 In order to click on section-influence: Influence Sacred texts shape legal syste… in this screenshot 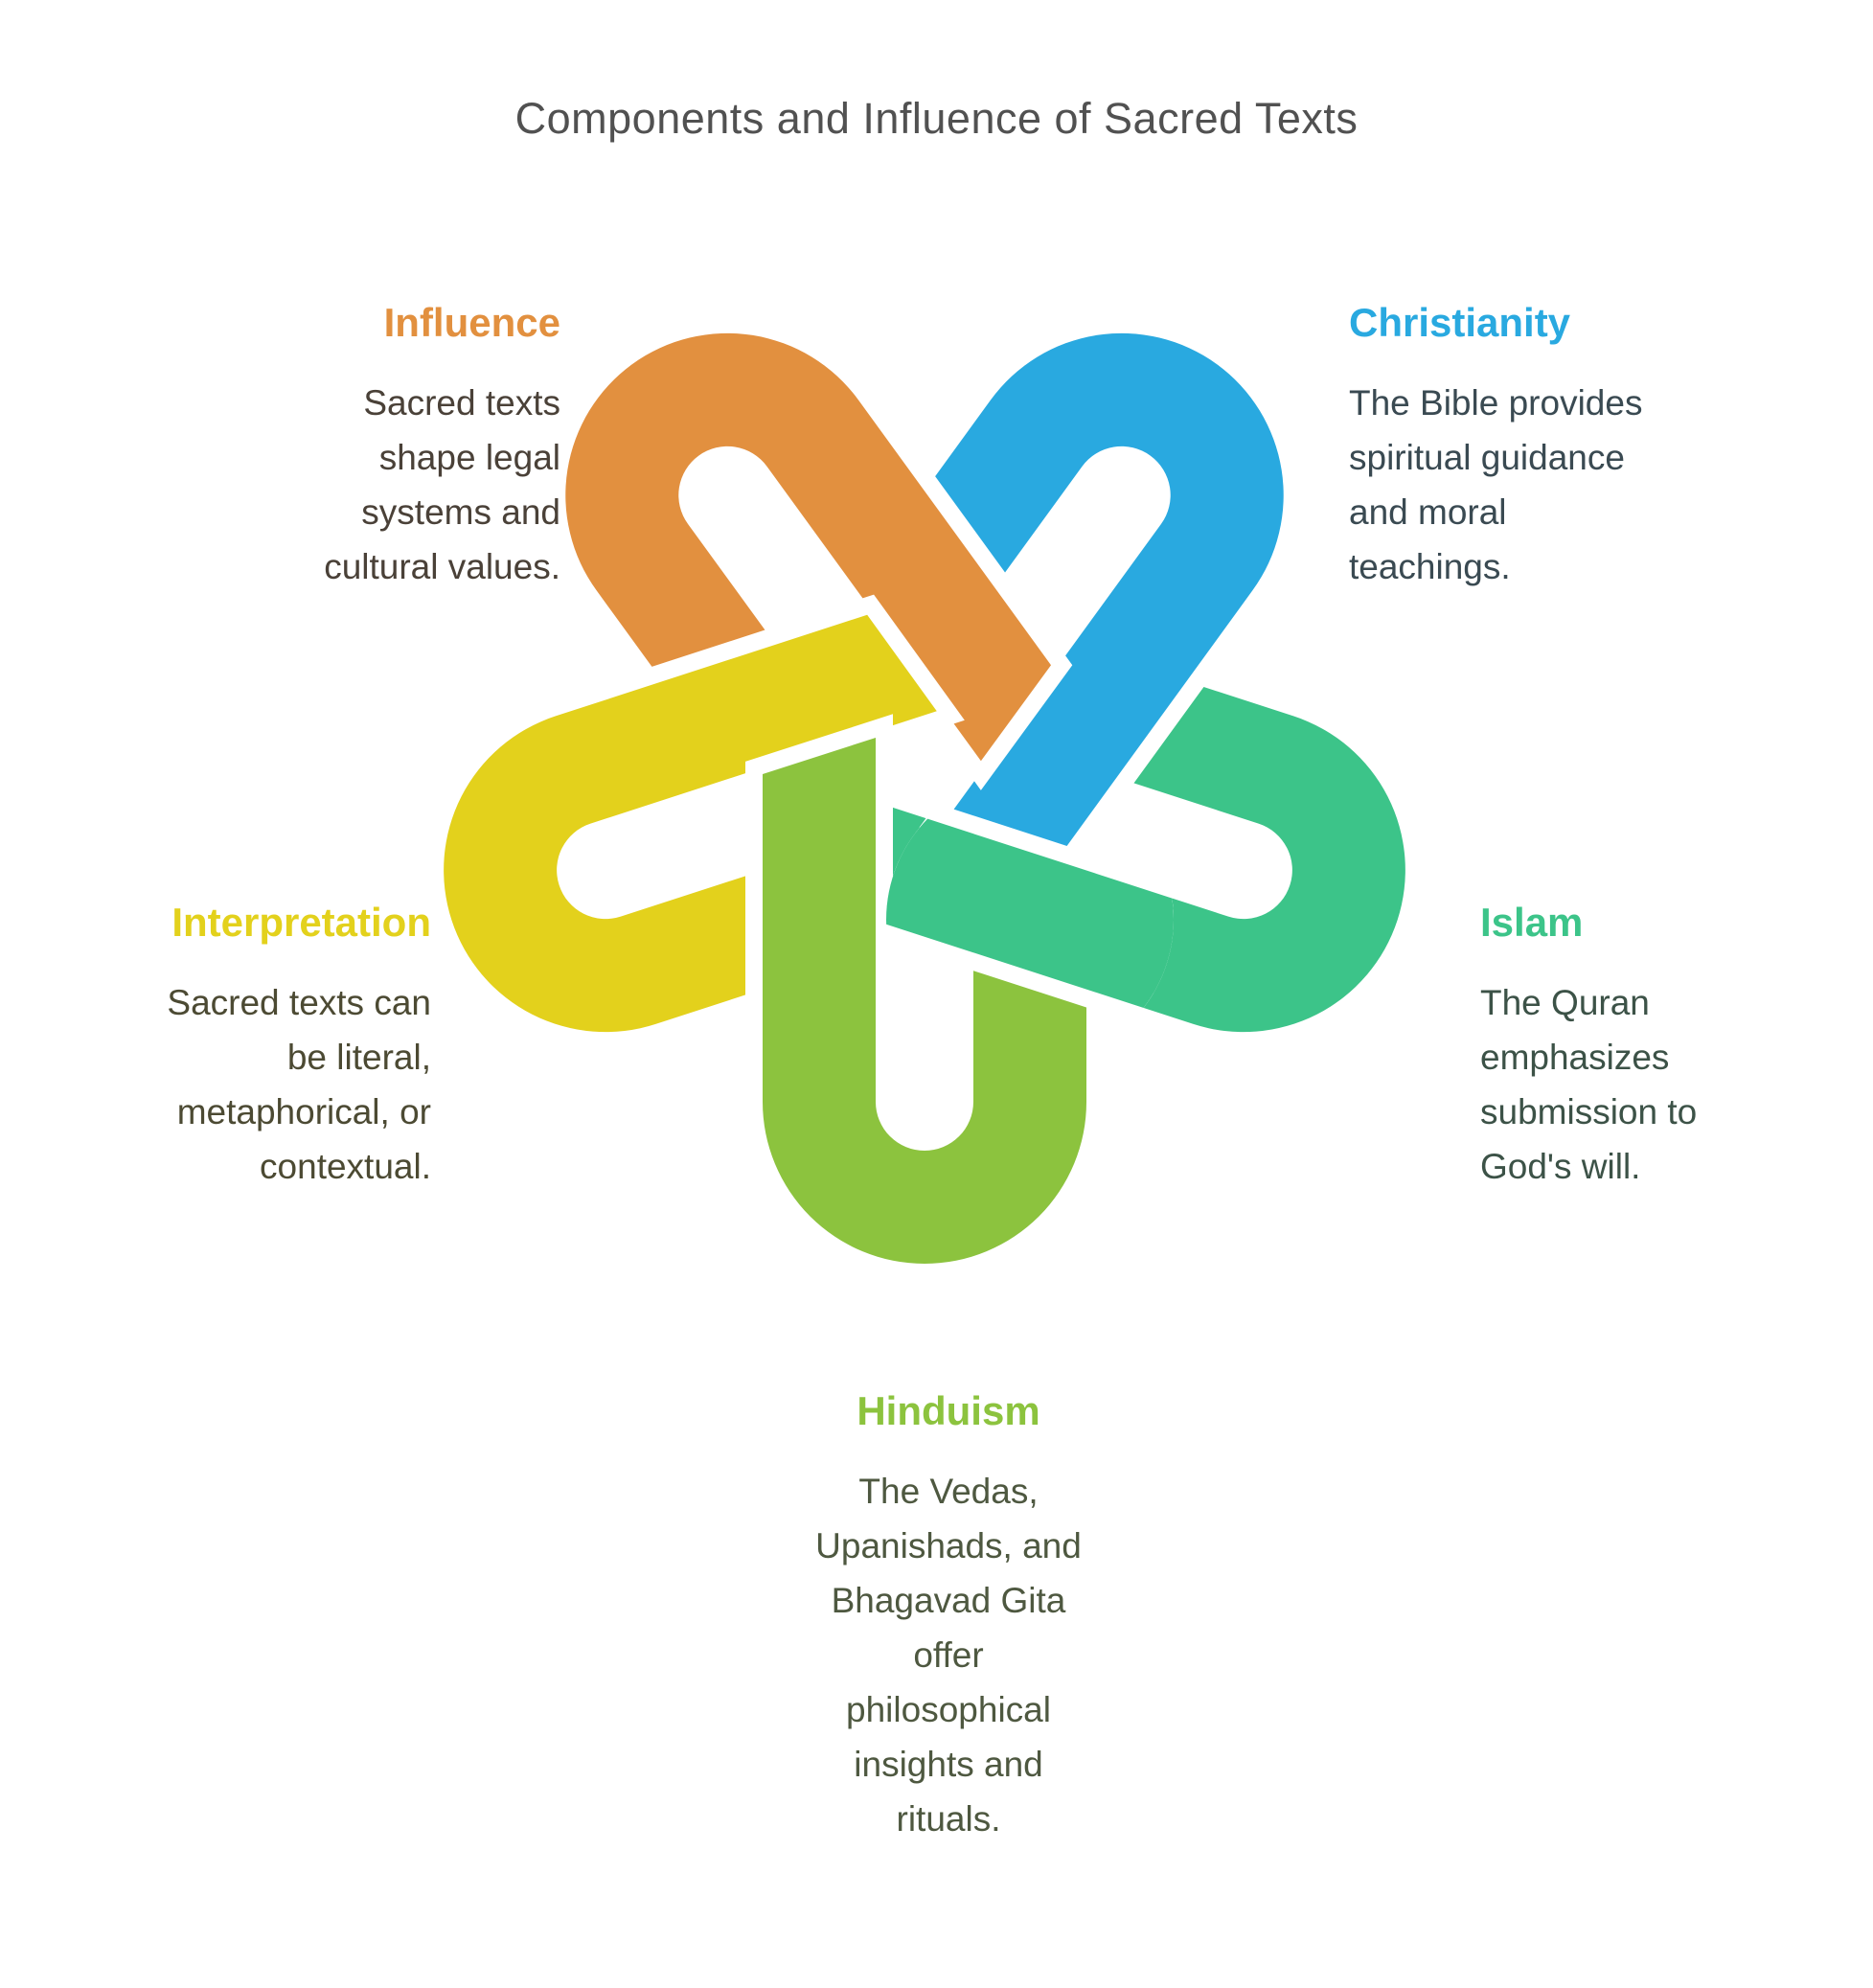, I will do `click(335, 446)`.